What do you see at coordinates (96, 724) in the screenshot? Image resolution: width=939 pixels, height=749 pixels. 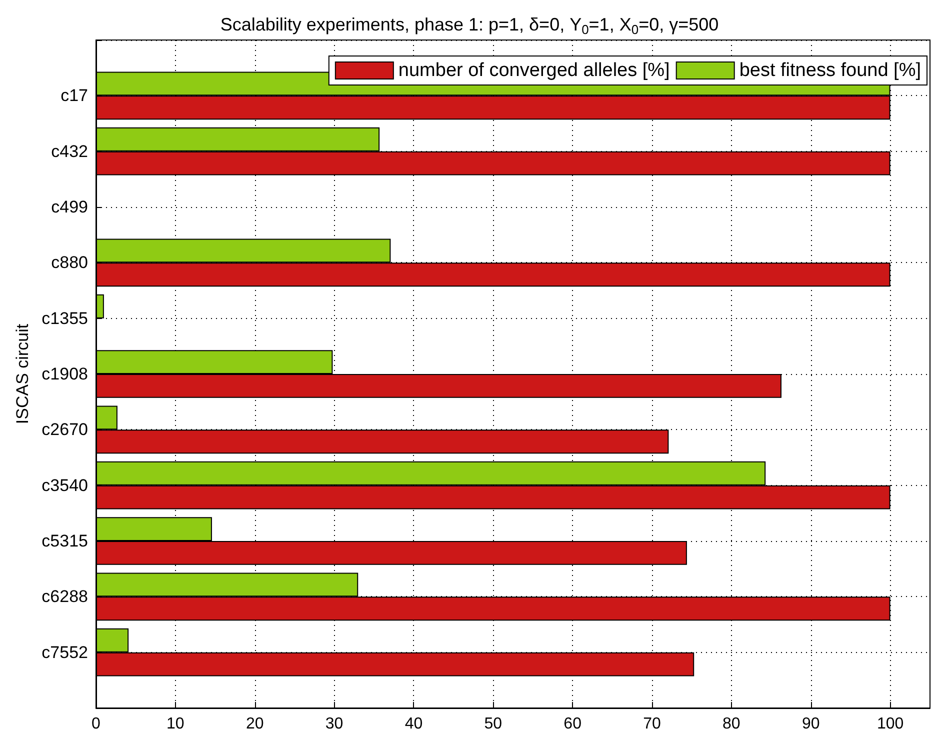 I see `x-tick-label: 0` at bounding box center [96, 724].